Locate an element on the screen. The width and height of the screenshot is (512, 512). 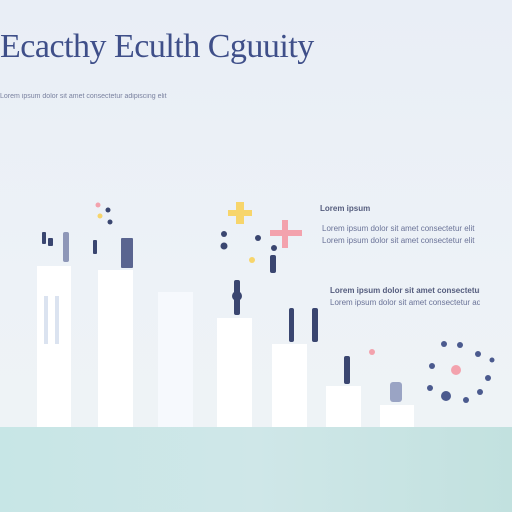
plus-yellow-icon is located at coordinates (240, 213).